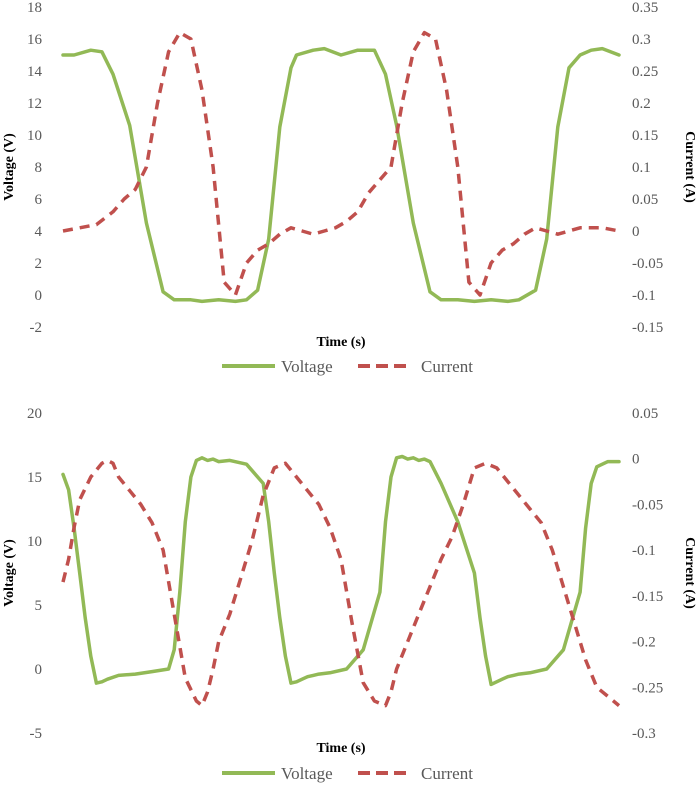 This screenshot has height=787, width=700. Describe the element at coordinates (689, 573) in the screenshot. I see `chart2-y2-axis-title: Current (A)` at that location.